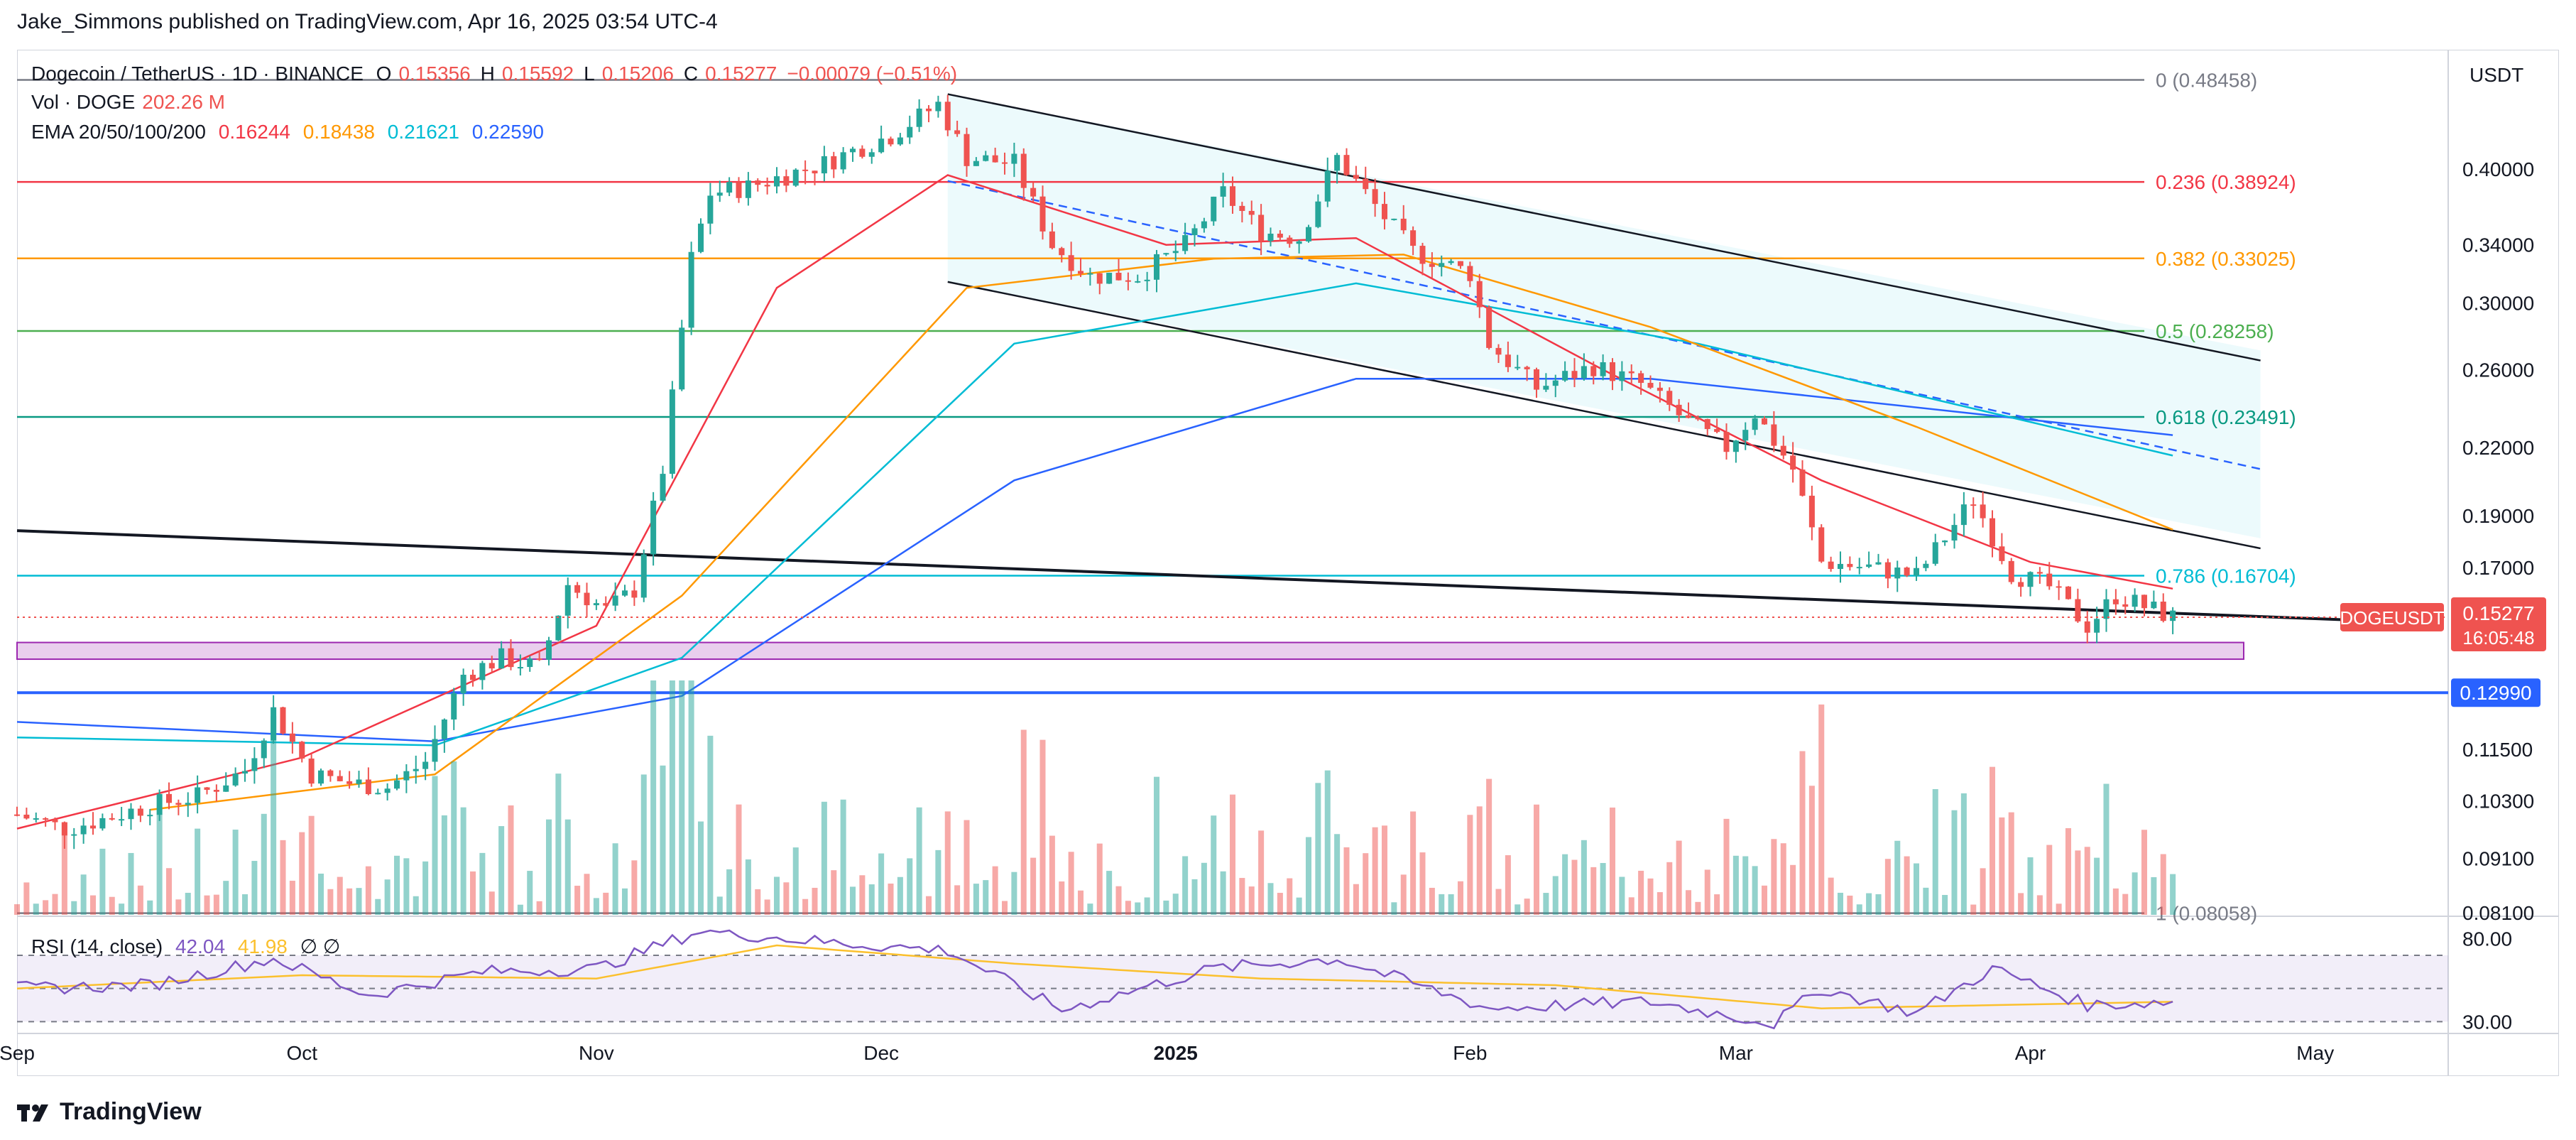  What do you see at coordinates (2498, 624) in the screenshot?
I see `last-price-badge` at bounding box center [2498, 624].